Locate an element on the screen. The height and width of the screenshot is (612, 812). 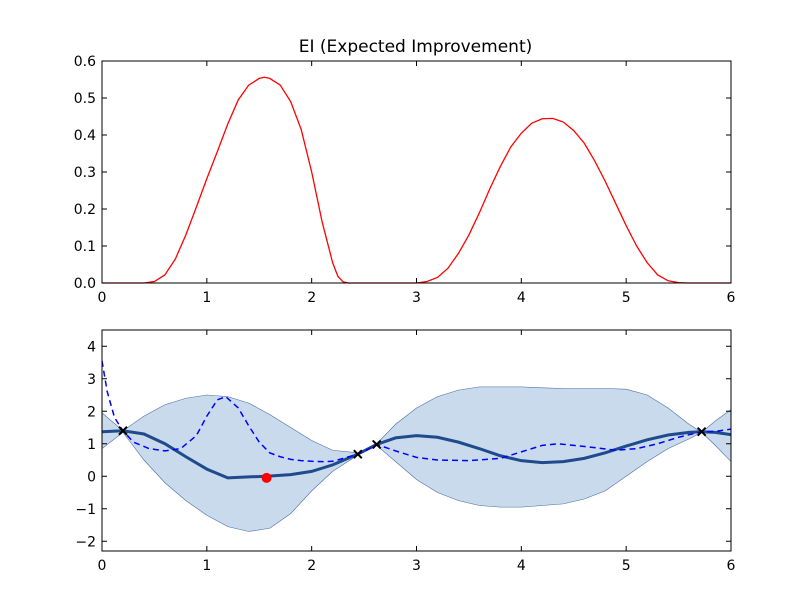
y-tick-label: 0 is located at coordinates (91, 477).